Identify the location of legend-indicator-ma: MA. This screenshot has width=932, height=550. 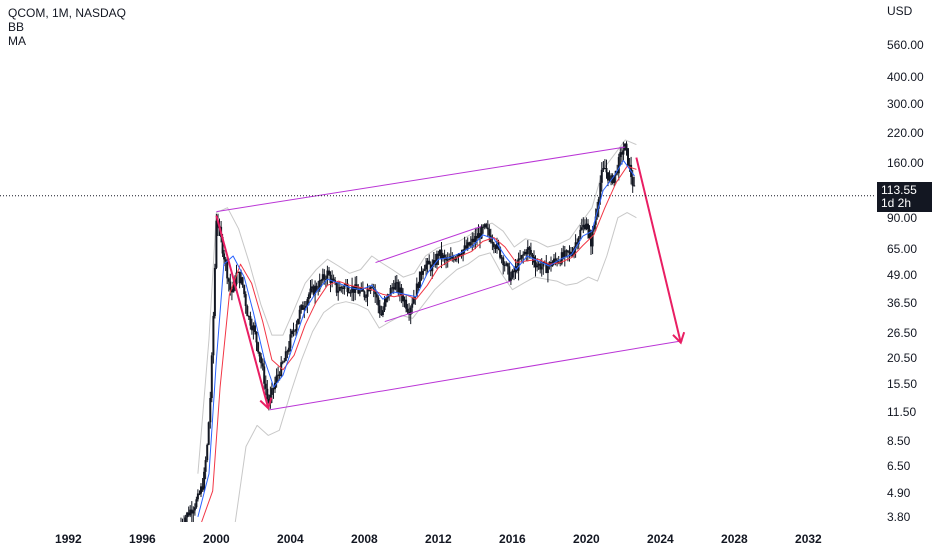
(17, 41).